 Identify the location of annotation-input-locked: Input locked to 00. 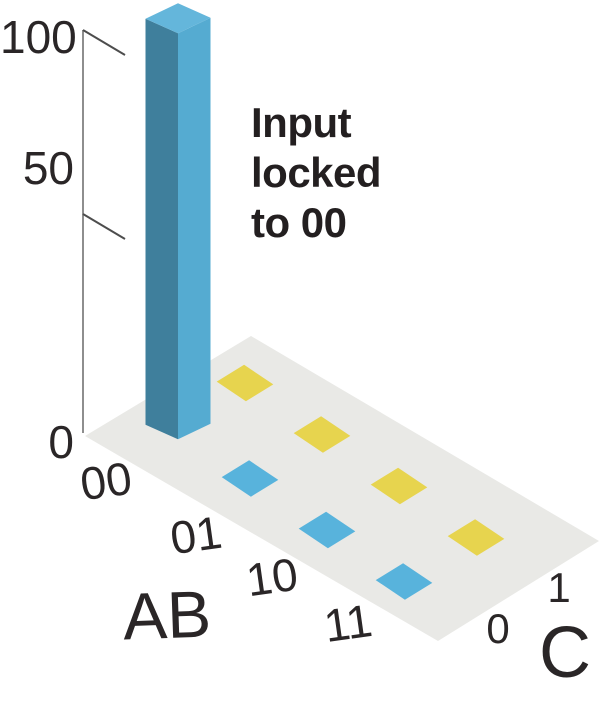
(316, 173).